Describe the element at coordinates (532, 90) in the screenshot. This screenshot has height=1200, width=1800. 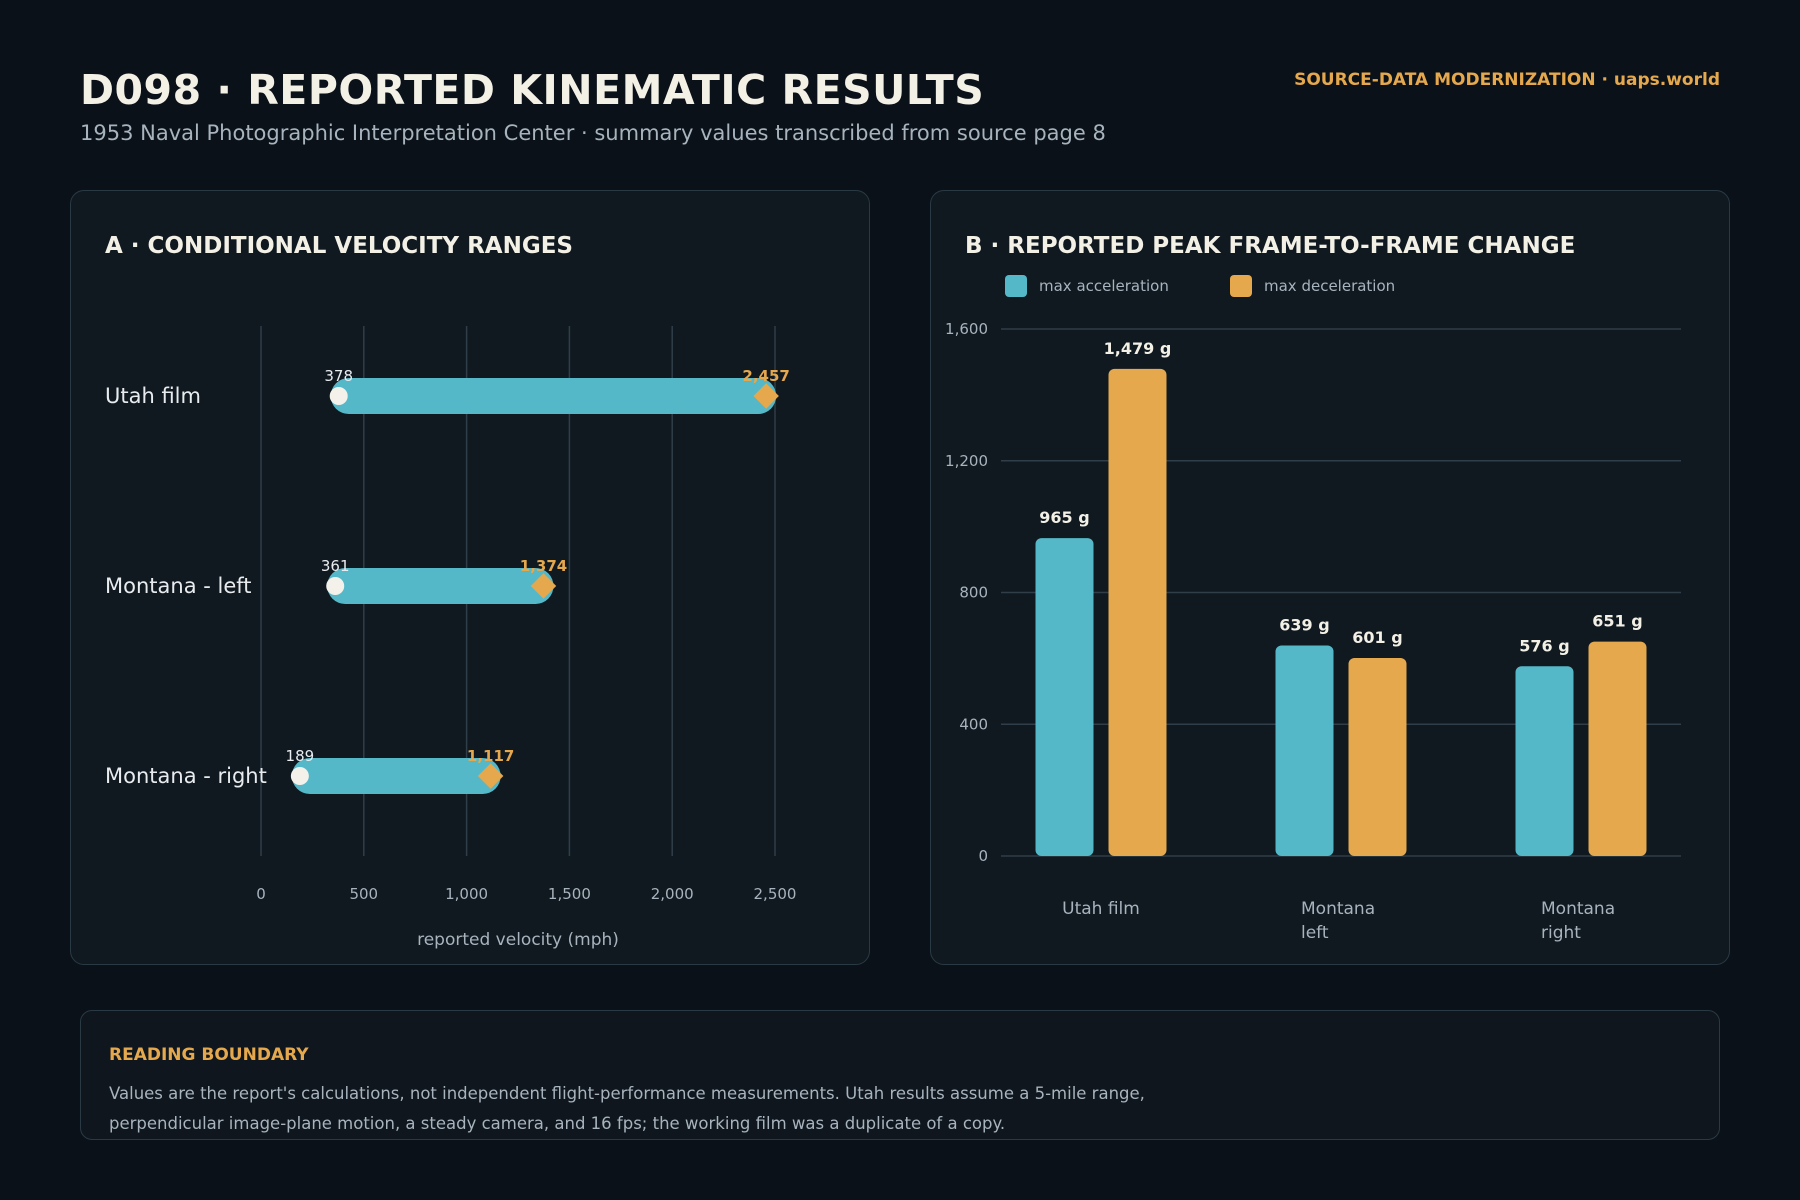
I see `page-title: D098 · REPORTED KINEMATIC RESULTS` at that location.